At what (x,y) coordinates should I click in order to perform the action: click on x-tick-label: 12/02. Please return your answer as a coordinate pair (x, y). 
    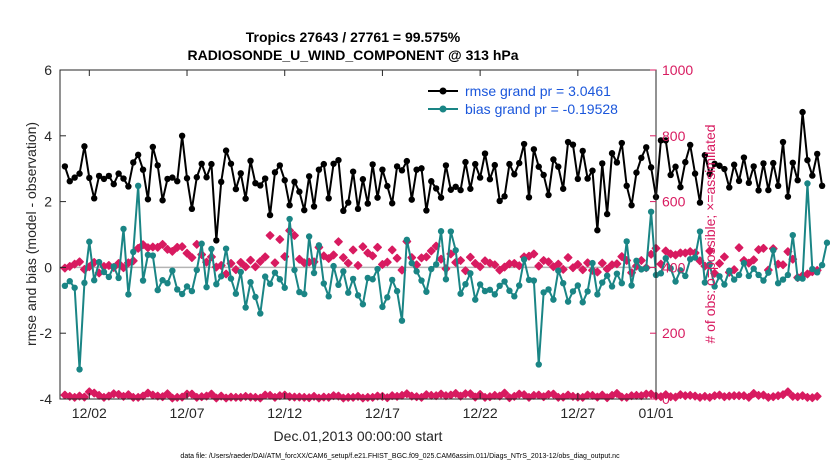
    Looking at the image, I should click on (89, 413).